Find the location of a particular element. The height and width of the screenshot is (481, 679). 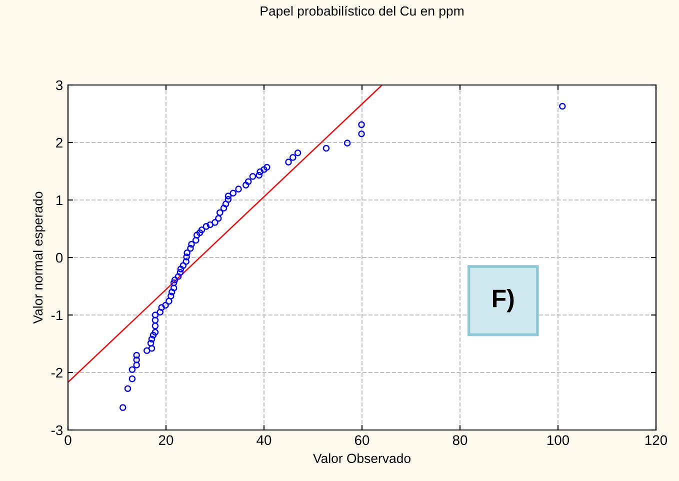

y-tick-label: 3 is located at coordinates (59, 85).